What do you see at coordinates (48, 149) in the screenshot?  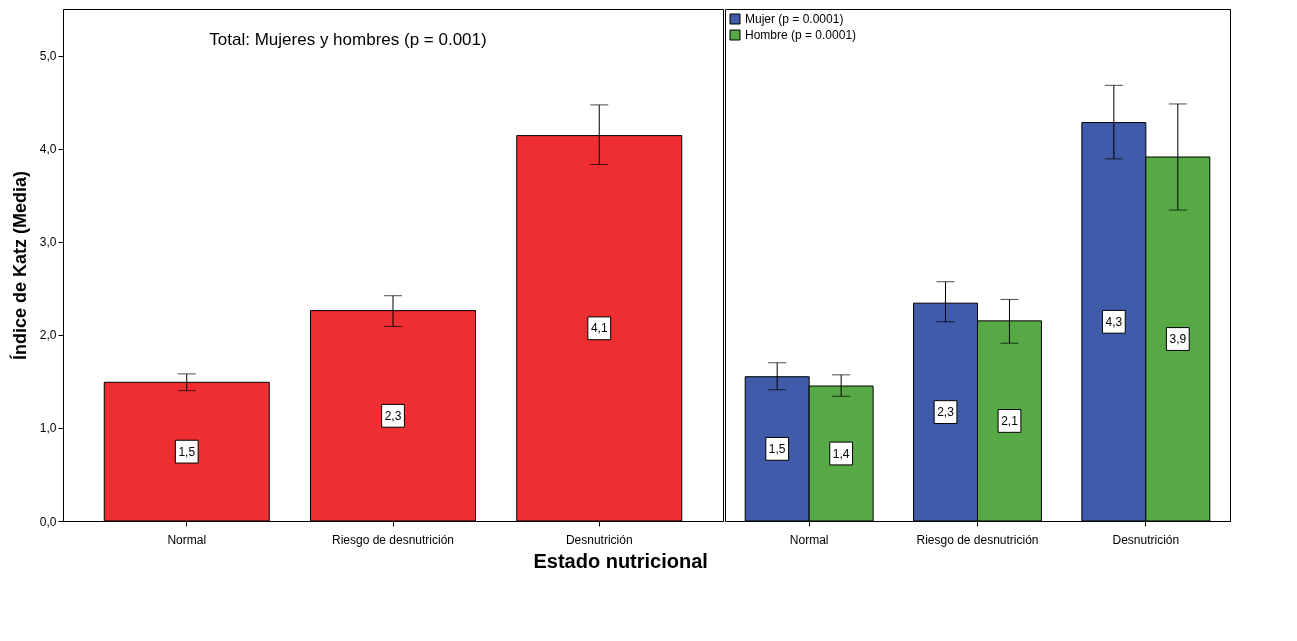 I see `y-tick-label: 4,0` at bounding box center [48, 149].